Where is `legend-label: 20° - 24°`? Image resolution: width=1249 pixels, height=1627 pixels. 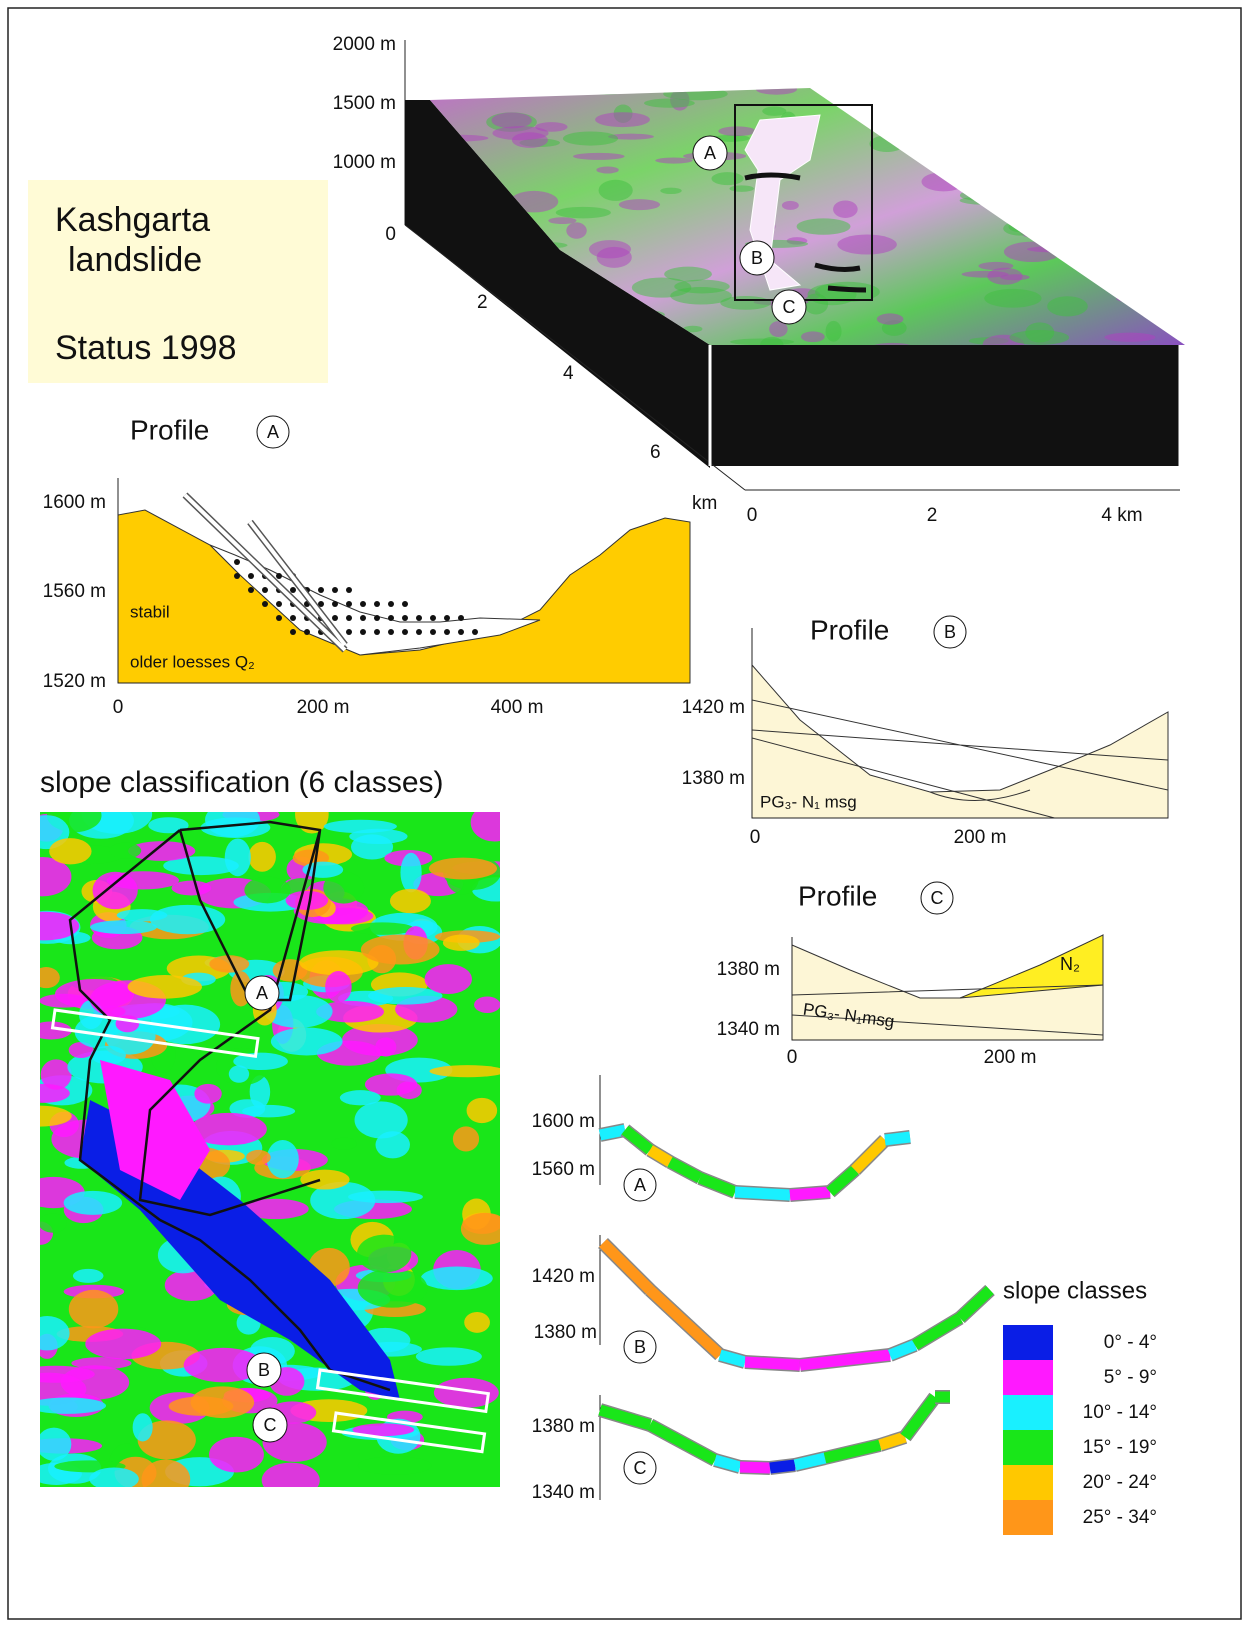 legend-label: 20° - 24° is located at coordinates (1120, 1482).